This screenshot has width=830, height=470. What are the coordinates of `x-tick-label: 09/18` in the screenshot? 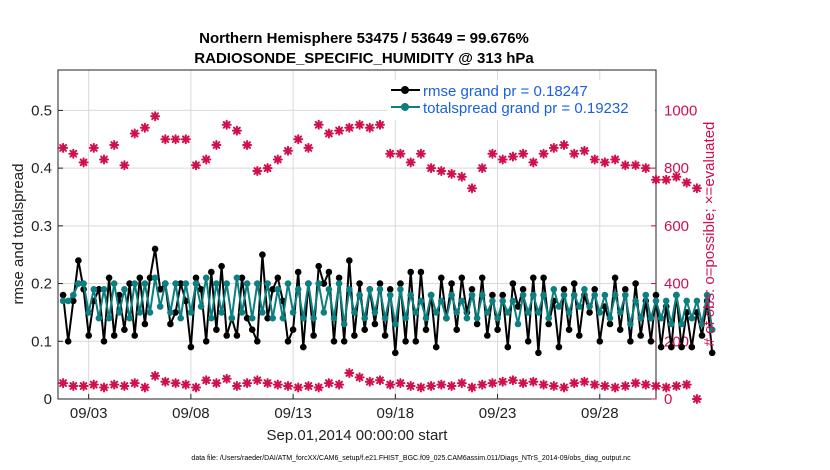 It's located at (396, 413).